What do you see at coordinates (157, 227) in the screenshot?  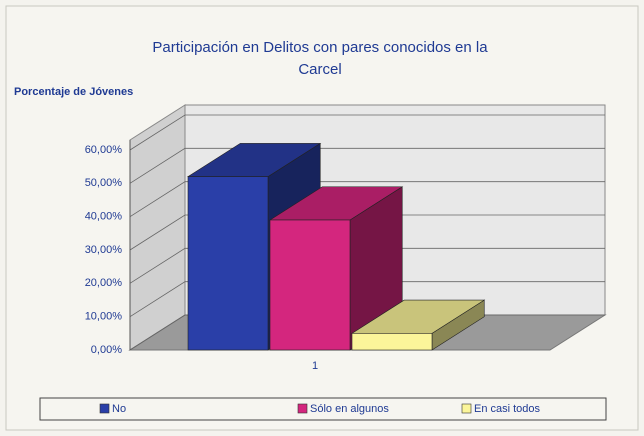 I see `side-wall` at bounding box center [157, 227].